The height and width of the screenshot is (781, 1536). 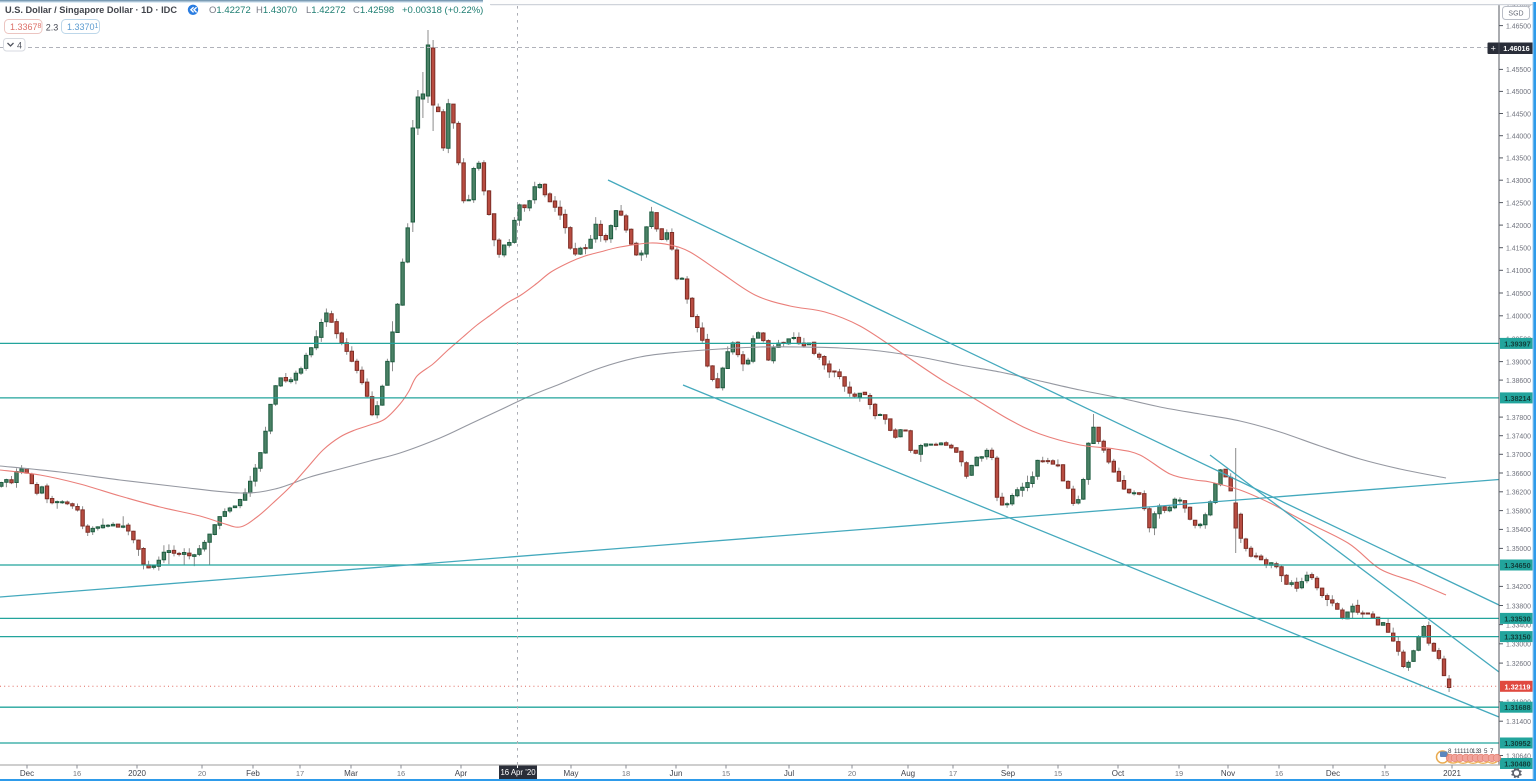 What do you see at coordinates (326, 10) in the screenshot?
I see `svg-text: L1.42272` at bounding box center [326, 10].